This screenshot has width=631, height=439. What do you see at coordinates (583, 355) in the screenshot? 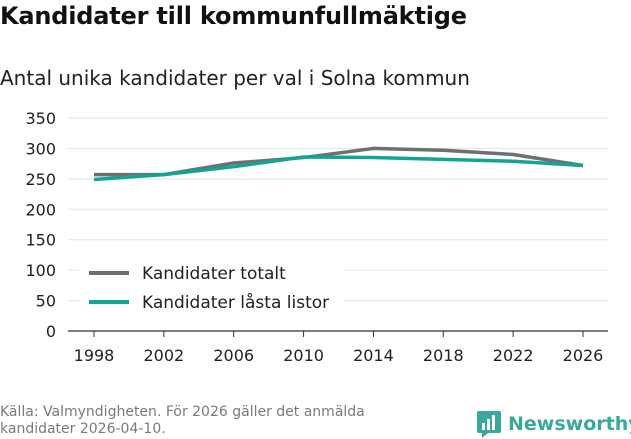
I see `x-tick-label: 2026` at bounding box center [583, 355].